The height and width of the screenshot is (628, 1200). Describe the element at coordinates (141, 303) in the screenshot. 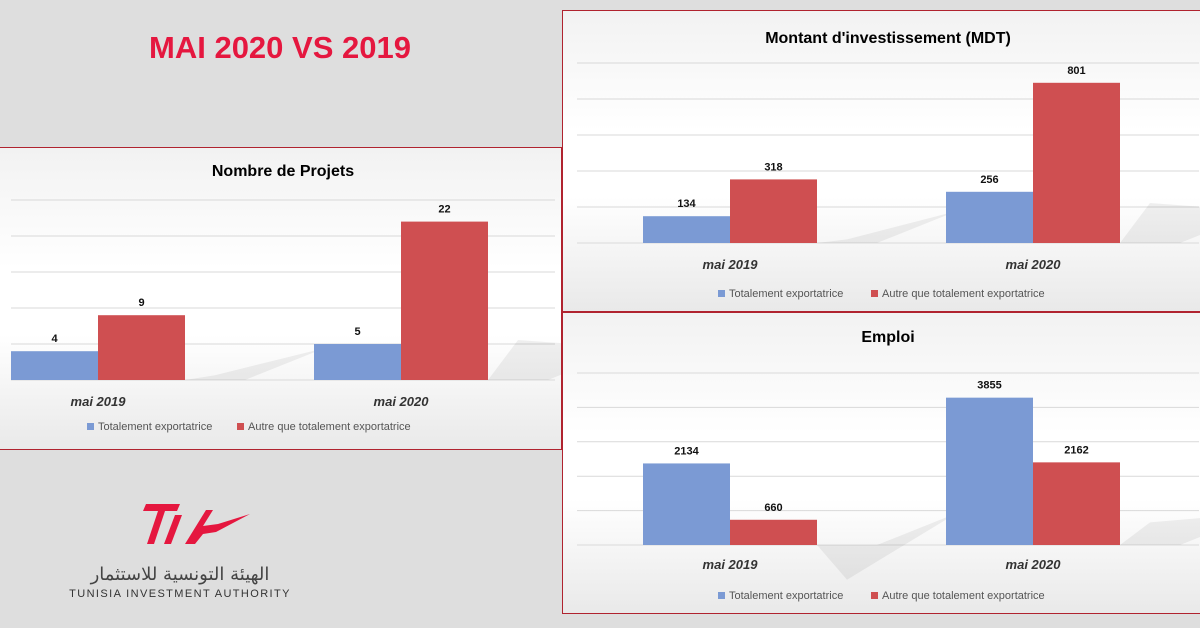

I see `bar-value-label: 9` at that location.